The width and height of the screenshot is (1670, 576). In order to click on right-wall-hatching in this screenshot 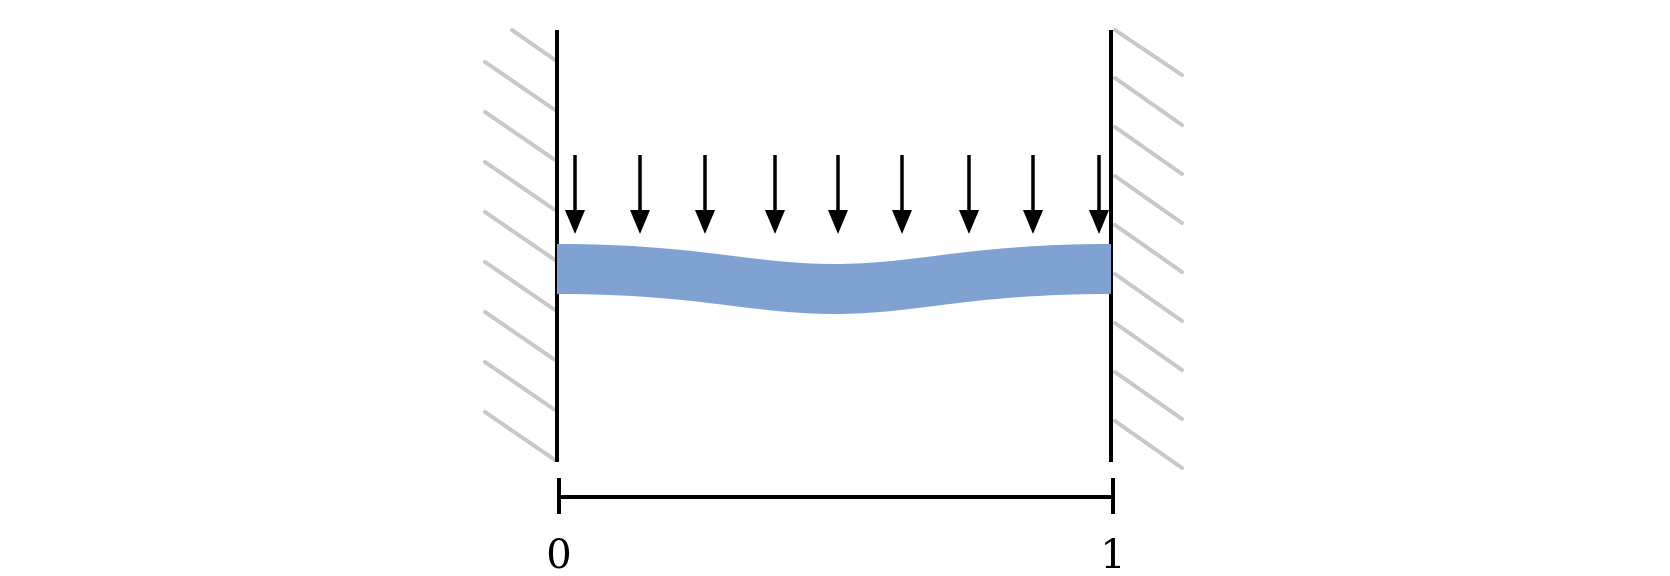, I will do `click(1148, 249)`.